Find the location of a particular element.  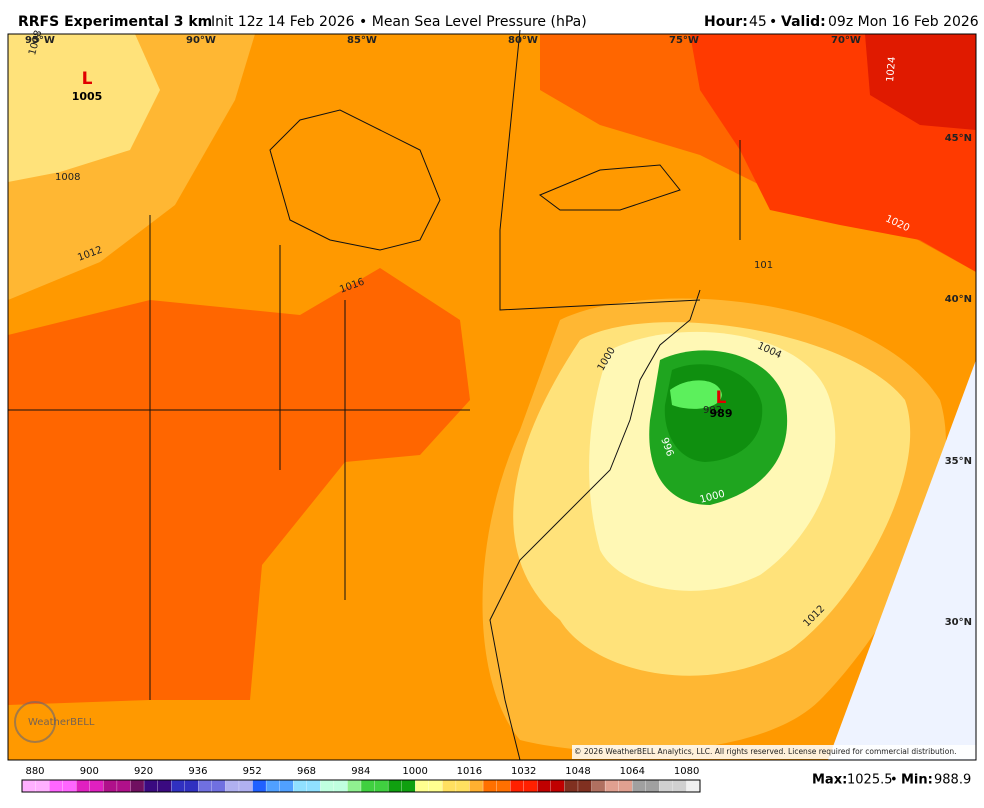

colorbar-tick-label: 1064 is located at coordinates (632, 771).